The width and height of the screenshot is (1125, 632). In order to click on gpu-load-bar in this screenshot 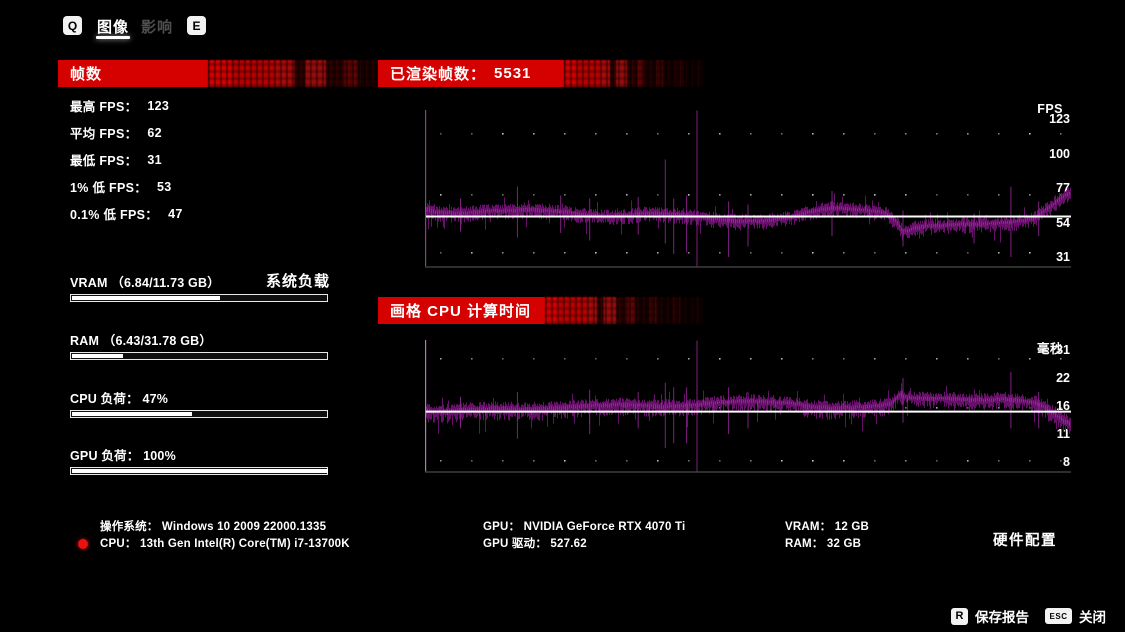, I will do `click(199, 471)`.